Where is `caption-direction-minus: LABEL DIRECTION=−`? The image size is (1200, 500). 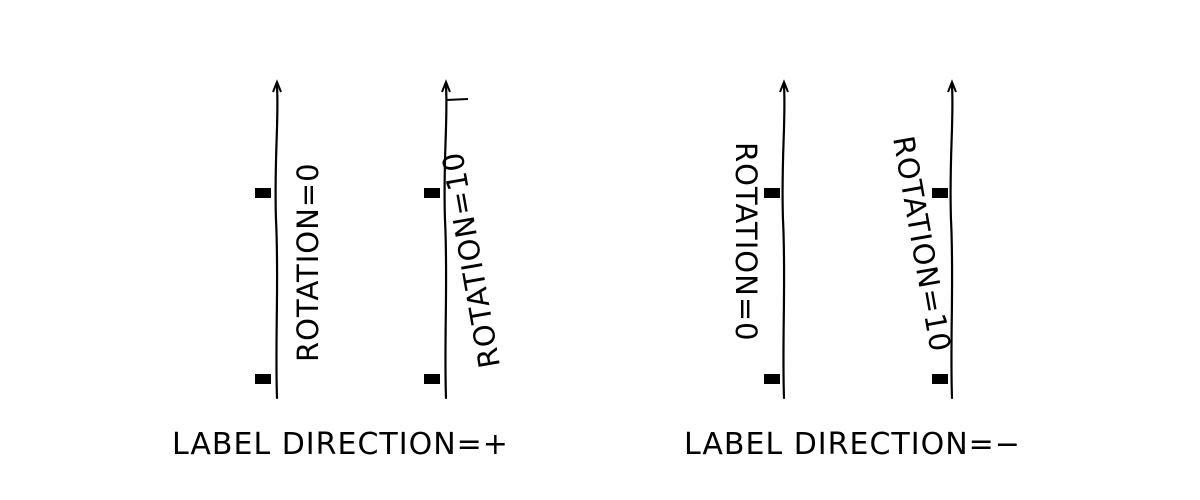 caption-direction-minus: LABEL DIRECTION=− is located at coordinates (852, 444).